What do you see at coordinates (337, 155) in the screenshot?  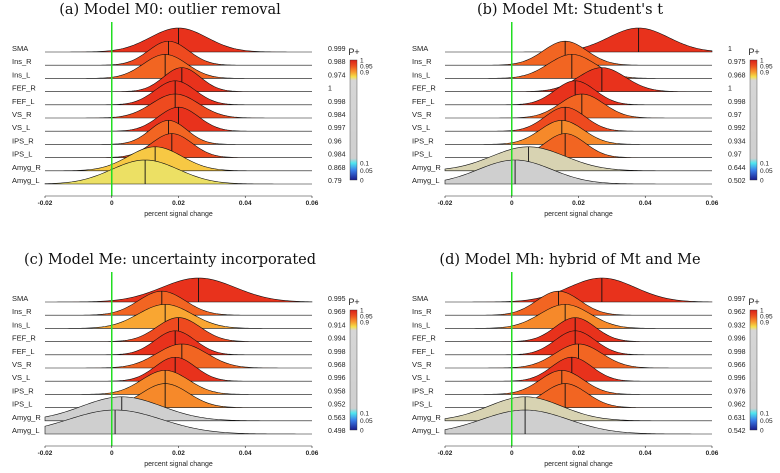 I see `probability-label-IPS_L: 0.984` at bounding box center [337, 155].